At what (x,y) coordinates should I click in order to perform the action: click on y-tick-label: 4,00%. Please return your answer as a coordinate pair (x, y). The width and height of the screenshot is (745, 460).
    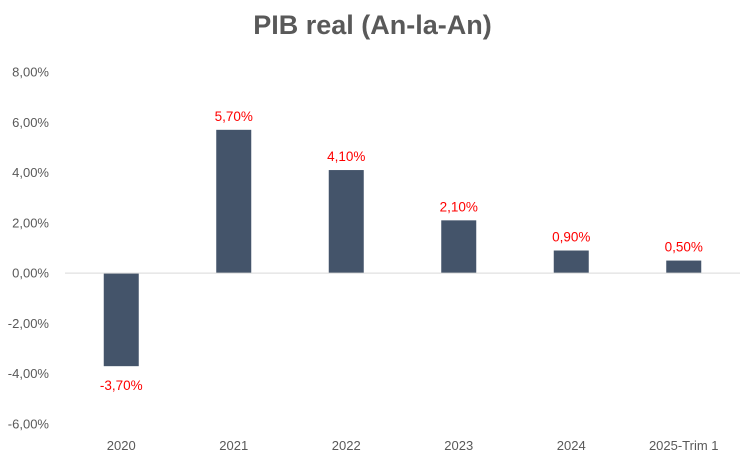
    Looking at the image, I should click on (30, 172).